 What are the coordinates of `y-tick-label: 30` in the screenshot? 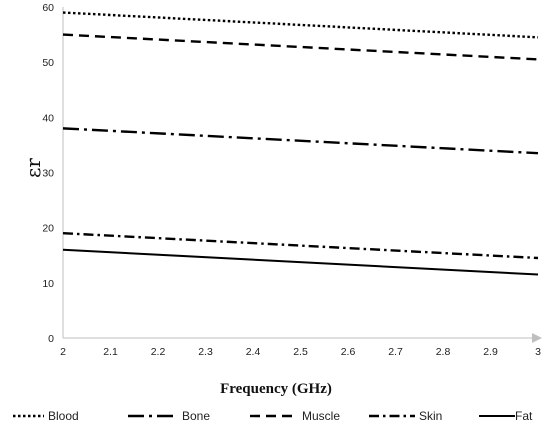 It's located at (48, 174).